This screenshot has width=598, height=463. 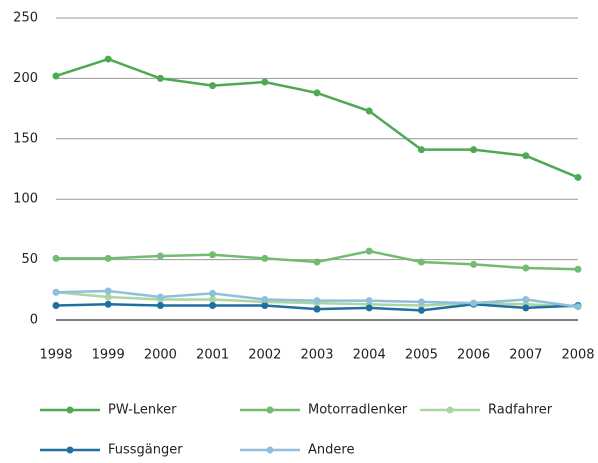 I want to click on legend-label: Andere, so click(x=331, y=450).